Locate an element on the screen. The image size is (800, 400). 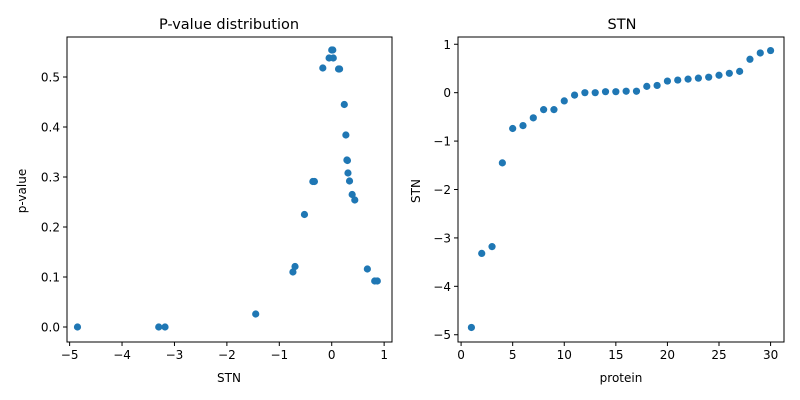
y-tick-label: −2 is located at coordinates (442, 190).